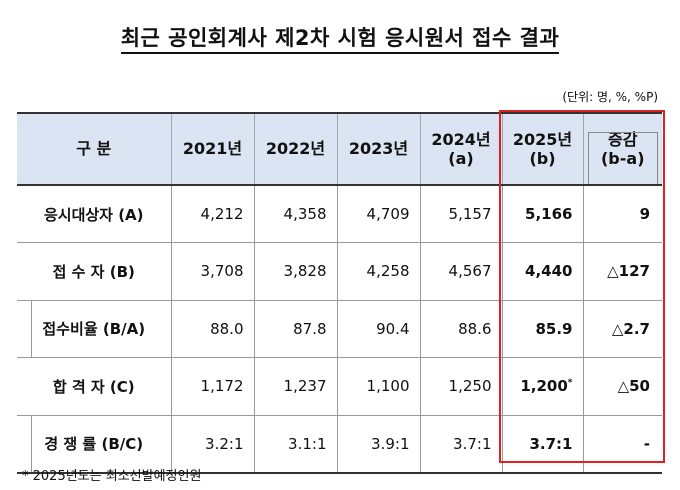 Image resolution: width=680 pixels, height=490 pixels. What do you see at coordinates (212, 271) in the screenshot?
I see `cell-2021: 3,708` at bounding box center [212, 271].